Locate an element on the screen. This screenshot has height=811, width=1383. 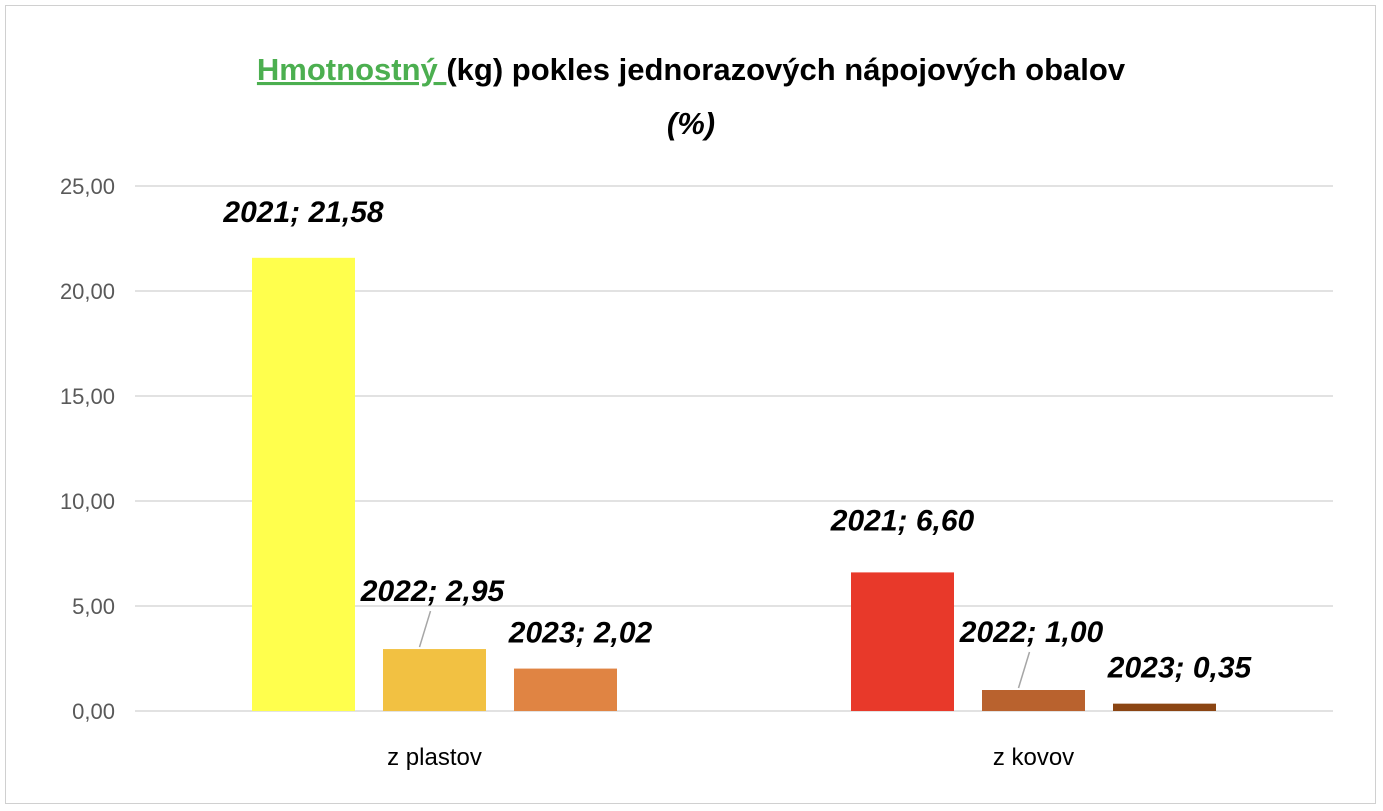
y-tick-label: 15,00 is located at coordinates (87, 396).